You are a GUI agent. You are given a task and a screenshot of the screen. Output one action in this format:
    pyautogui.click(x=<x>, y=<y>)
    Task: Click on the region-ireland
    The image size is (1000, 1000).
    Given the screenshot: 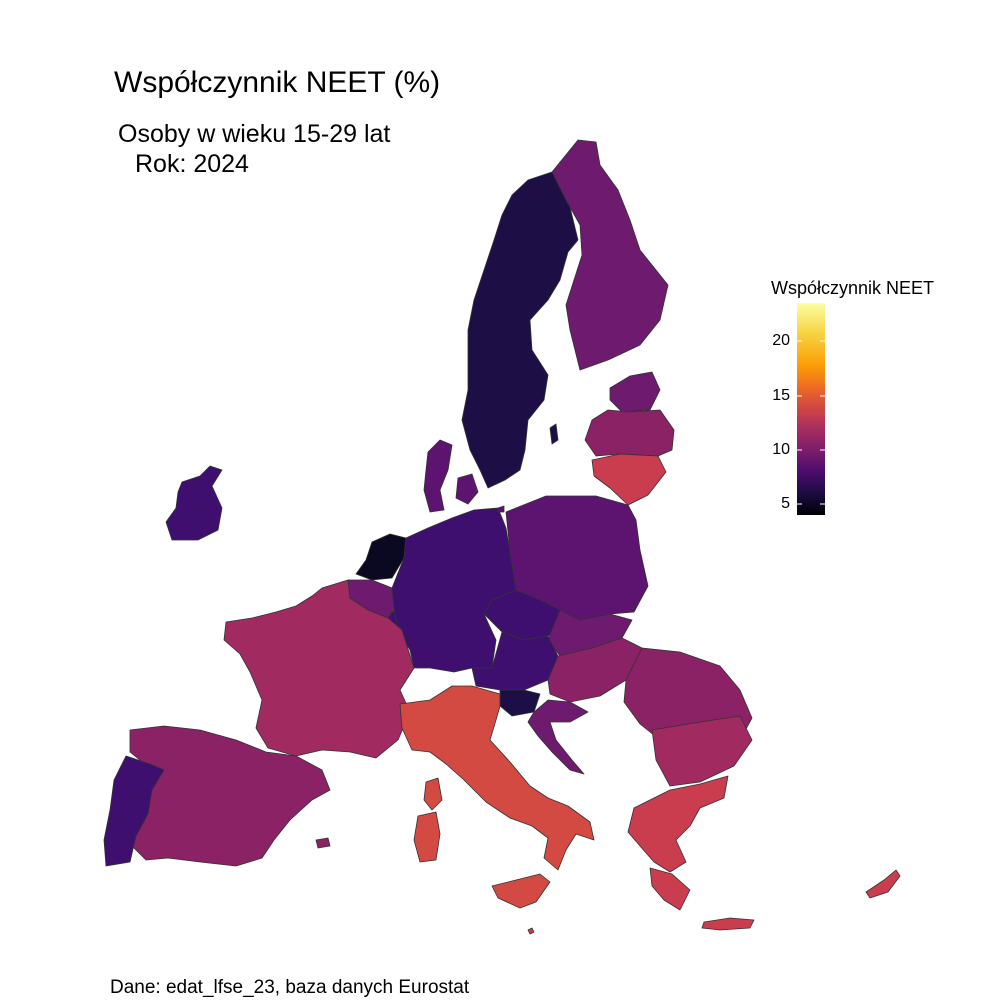 What is the action you would take?
    pyautogui.click(x=194, y=503)
    